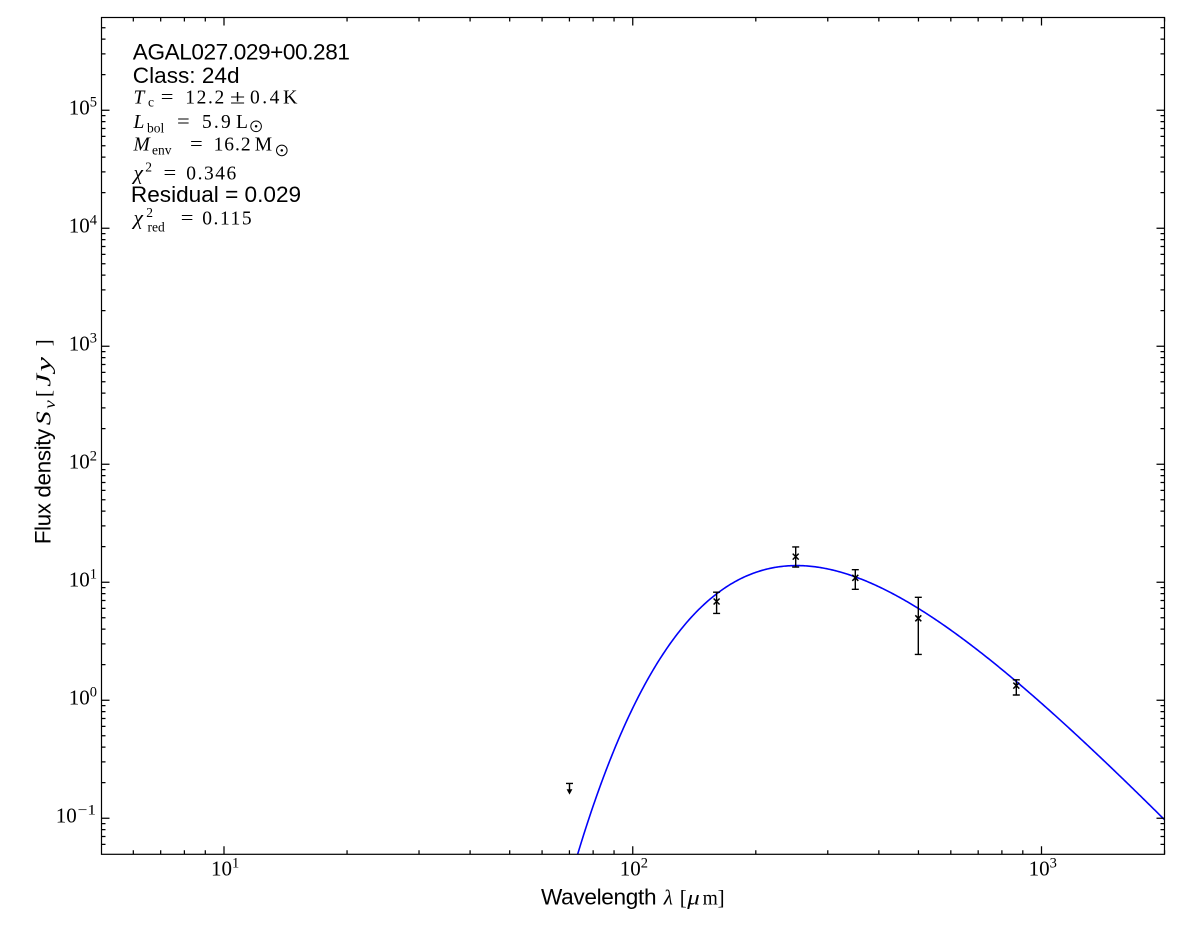 The height and width of the screenshot is (938, 1200). Describe the element at coordinates (265, 98) in the screenshot. I see `svg-text: 0.4` at that location.